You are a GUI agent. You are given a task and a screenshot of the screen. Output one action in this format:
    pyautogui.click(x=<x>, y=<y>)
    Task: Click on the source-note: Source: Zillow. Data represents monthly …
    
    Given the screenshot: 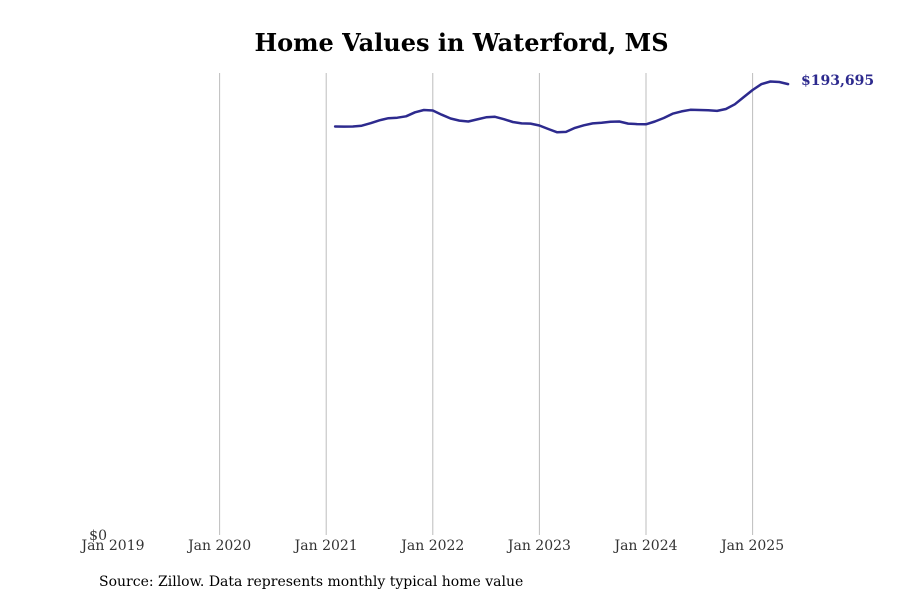 What is the action you would take?
    pyautogui.click(x=311, y=582)
    